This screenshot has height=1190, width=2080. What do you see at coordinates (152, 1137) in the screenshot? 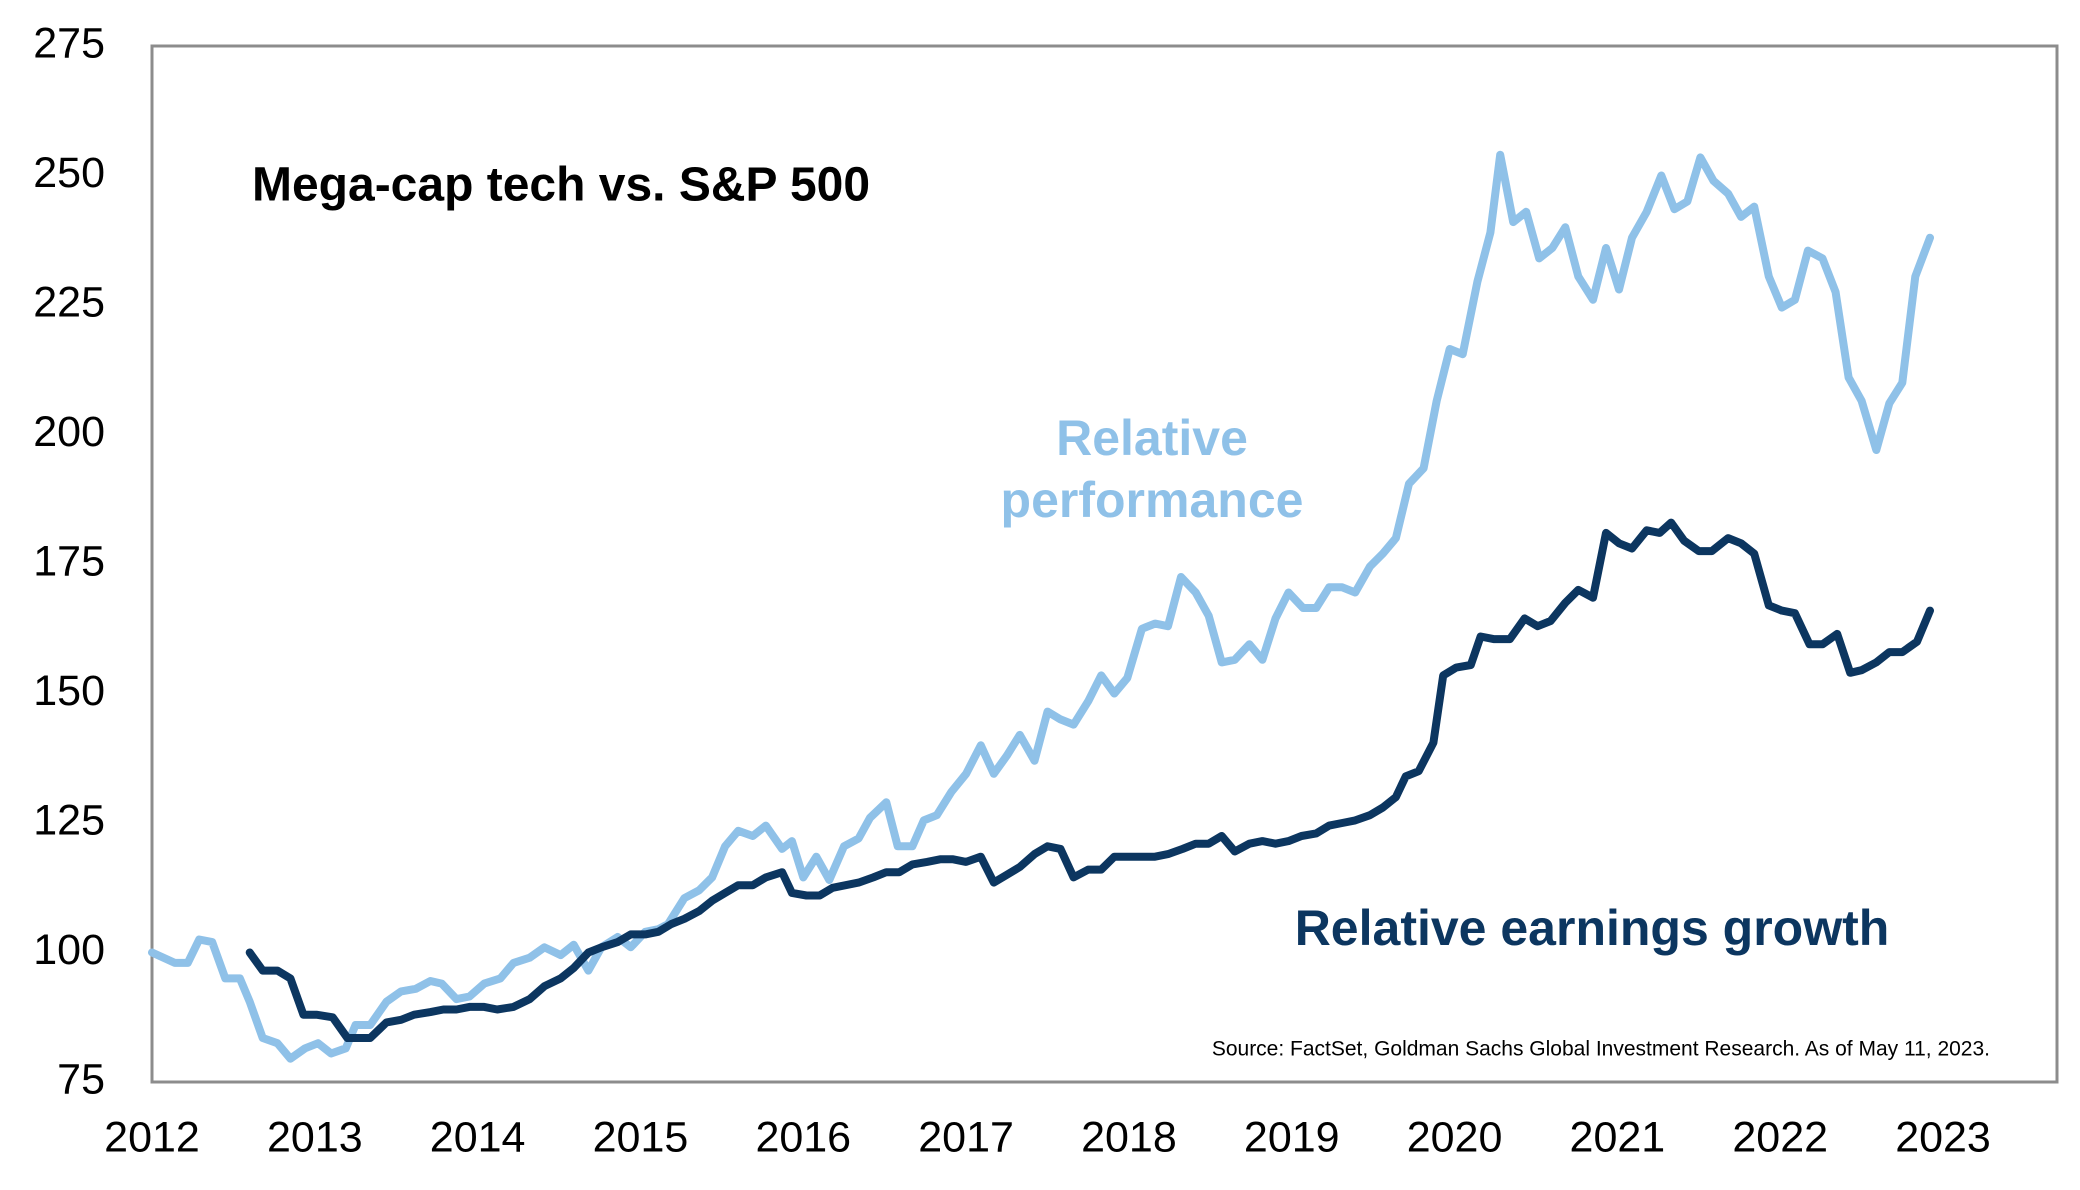
I see `x-tick-label: 2012` at bounding box center [152, 1137].